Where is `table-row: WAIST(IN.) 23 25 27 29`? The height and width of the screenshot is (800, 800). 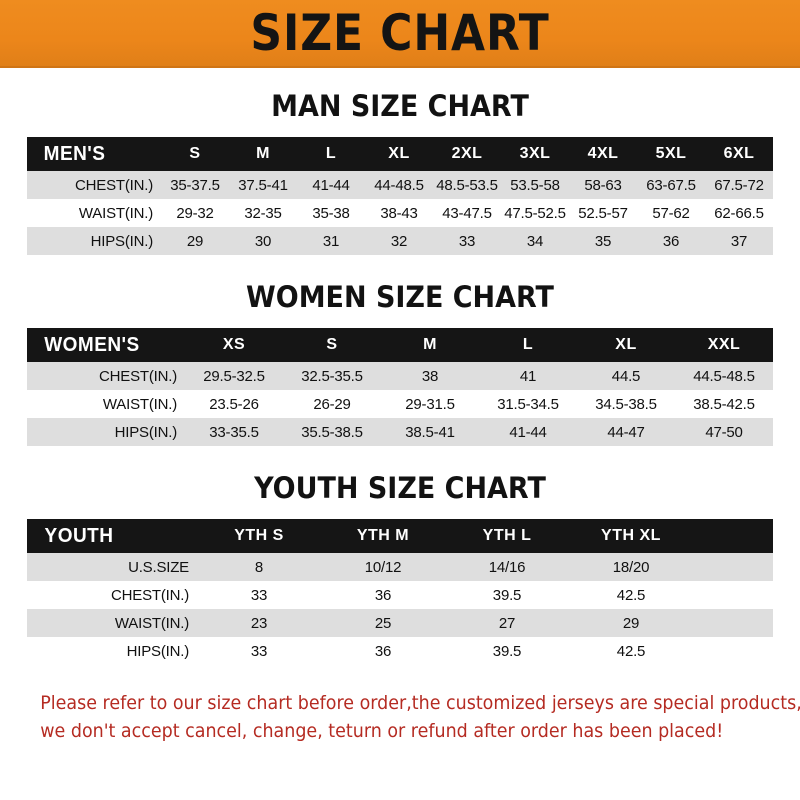
table-row: WAIST(IN.) 23 25 27 29 is located at coordinates (400, 623).